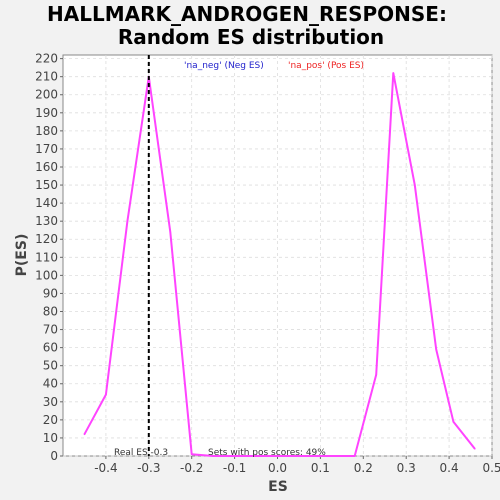 The image size is (500, 500). What do you see at coordinates (46, 221) in the screenshot?
I see `y-tick-label: 130` at bounding box center [46, 221].